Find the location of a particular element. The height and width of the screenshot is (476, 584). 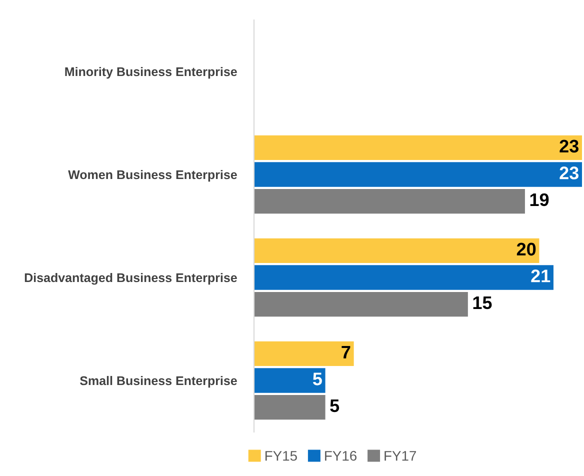

legend-label: FY17 is located at coordinates (400, 456).